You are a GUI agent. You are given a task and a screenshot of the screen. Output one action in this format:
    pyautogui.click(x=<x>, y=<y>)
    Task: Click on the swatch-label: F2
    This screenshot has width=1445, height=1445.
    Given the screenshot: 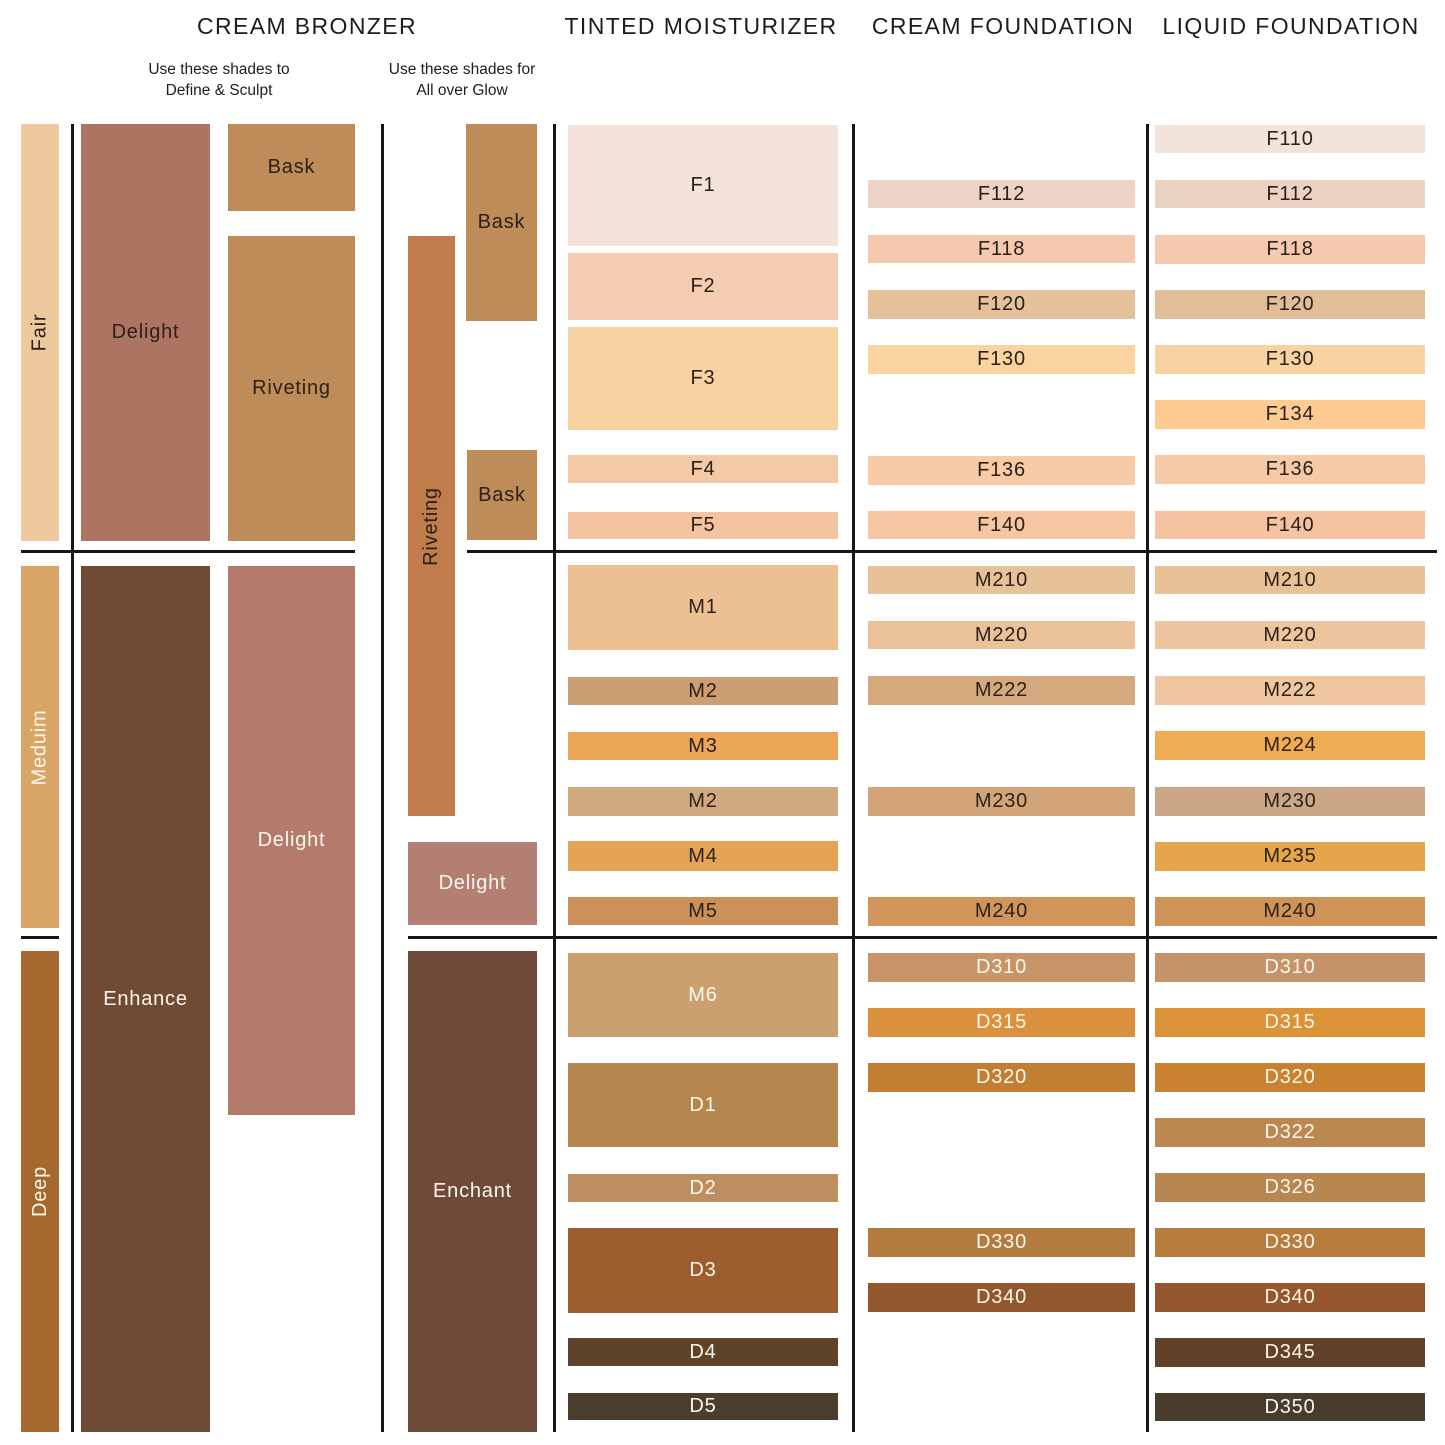 What is the action you would take?
    pyautogui.click(x=703, y=286)
    